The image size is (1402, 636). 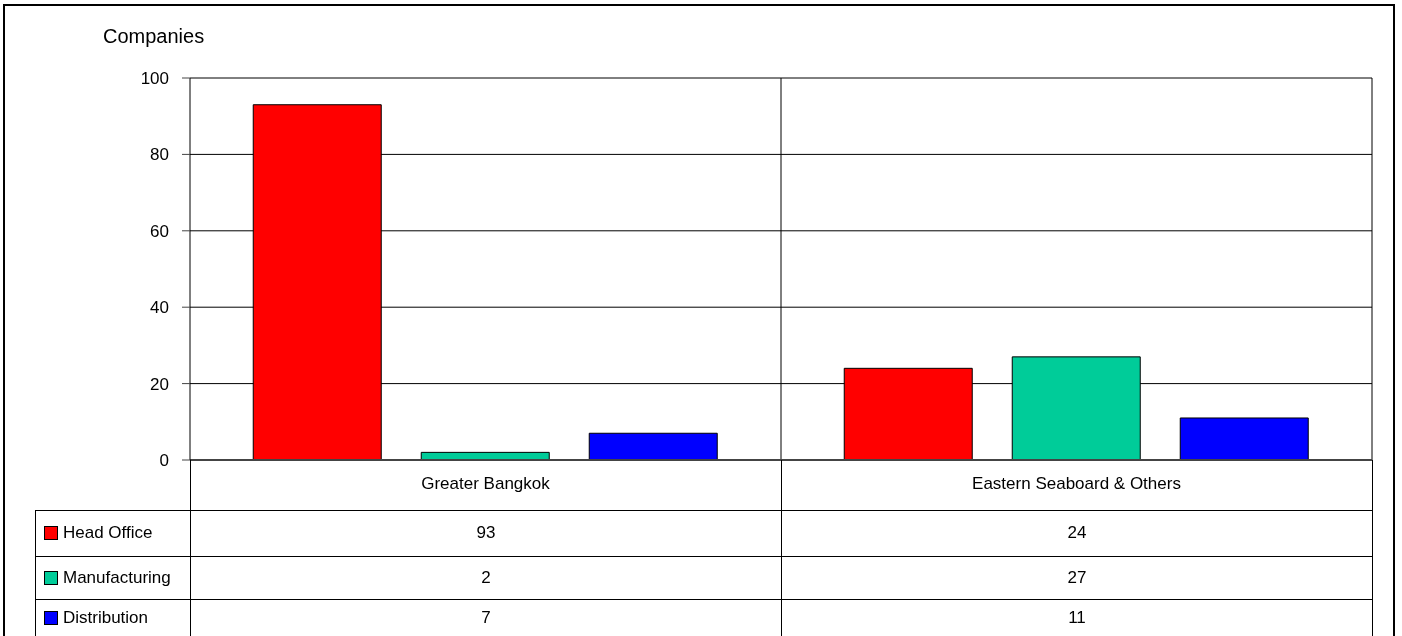 I want to click on y-tick-label: 100, so click(x=154, y=79).